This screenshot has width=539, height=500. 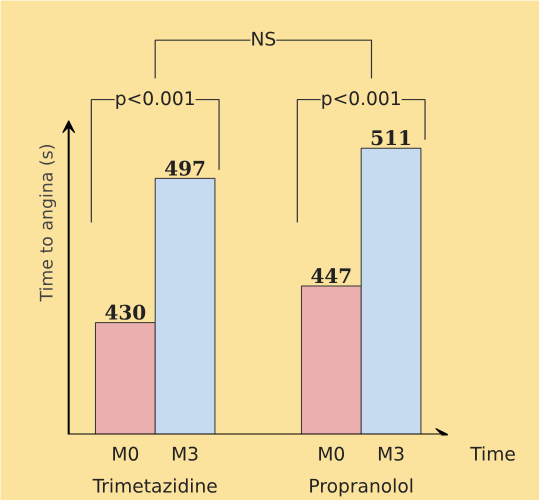 What do you see at coordinates (263, 40) in the screenshot?
I see `annotation: NS` at bounding box center [263, 40].